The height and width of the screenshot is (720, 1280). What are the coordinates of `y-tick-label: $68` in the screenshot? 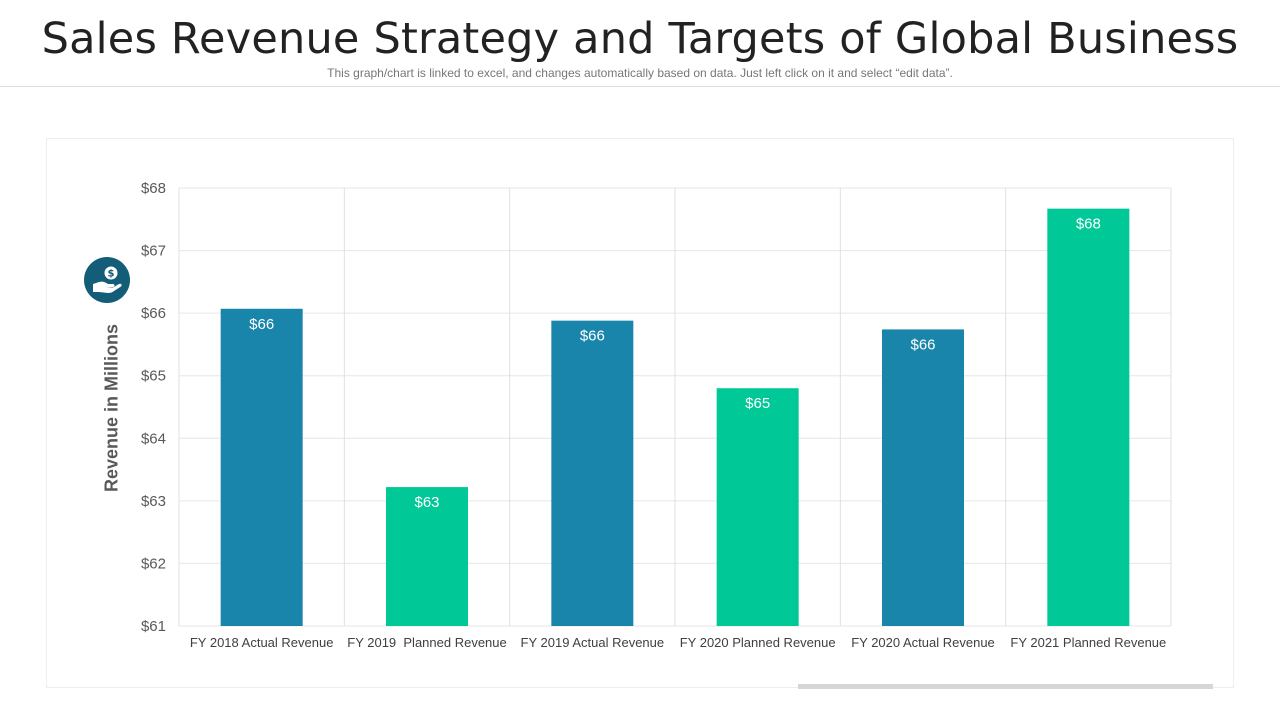 It's located at (153, 188).